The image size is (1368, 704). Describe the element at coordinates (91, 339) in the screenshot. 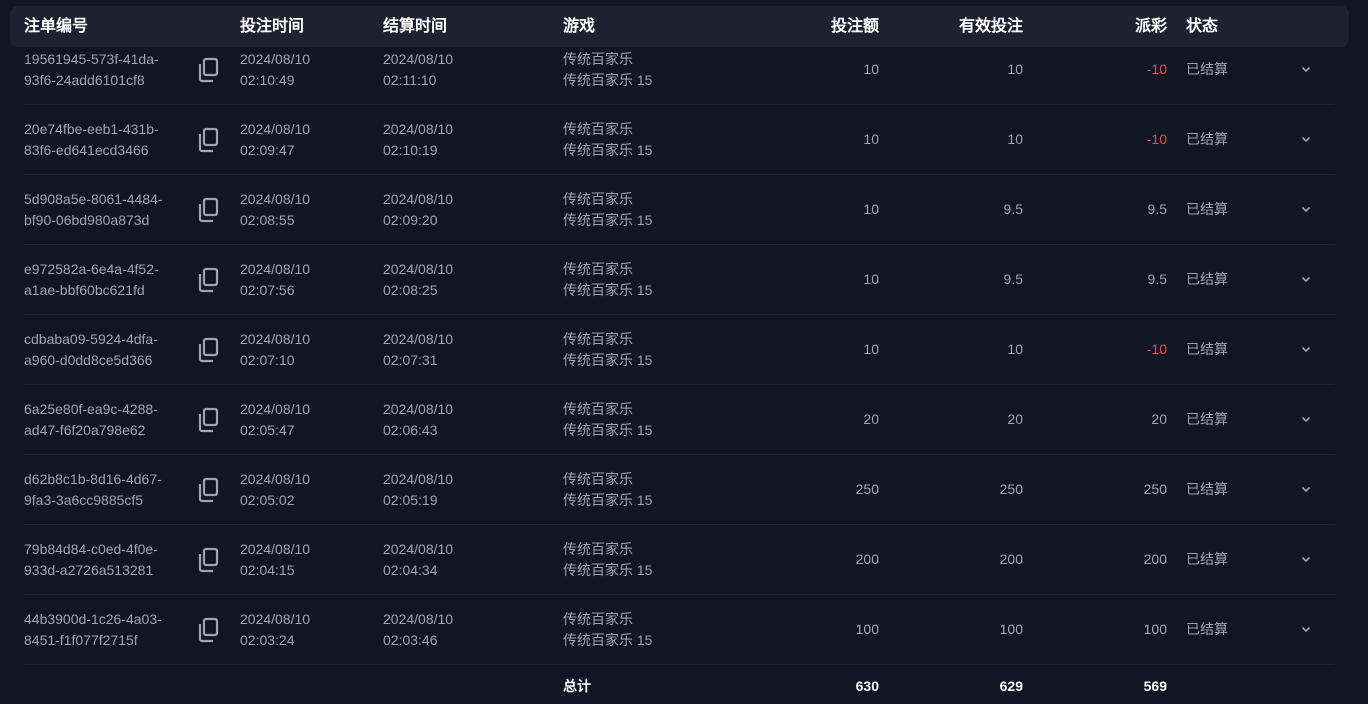

I see `order-id-line1: cdbaba09-5924-4dfa-` at that location.